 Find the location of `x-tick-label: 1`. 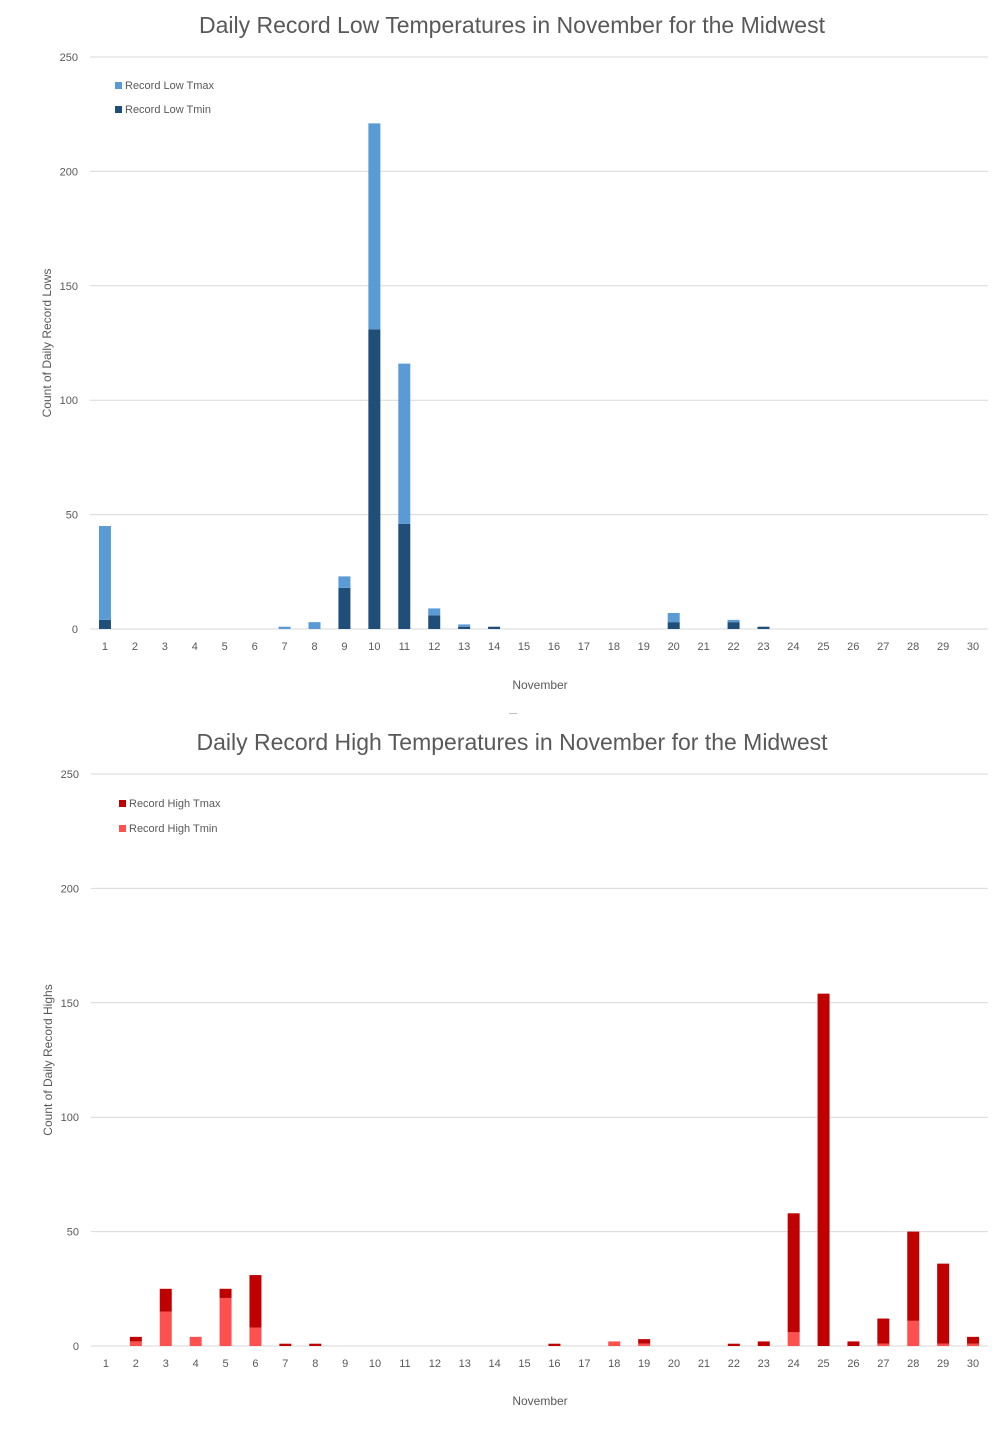

x-tick-label: 1 is located at coordinates (106, 1364).